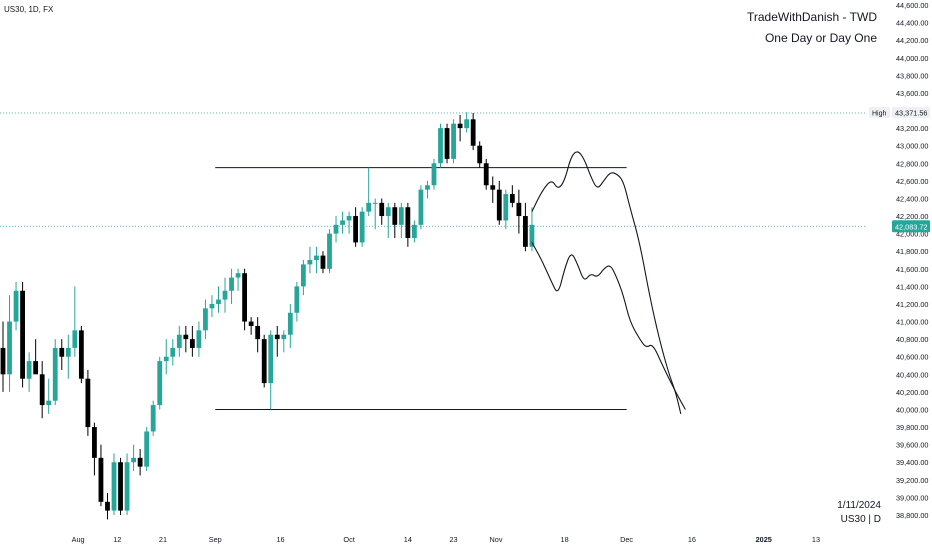 The height and width of the screenshot is (550, 932). What do you see at coordinates (912, 40) in the screenshot?
I see `y-tick-label: 44,200.00` at bounding box center [912, 40].